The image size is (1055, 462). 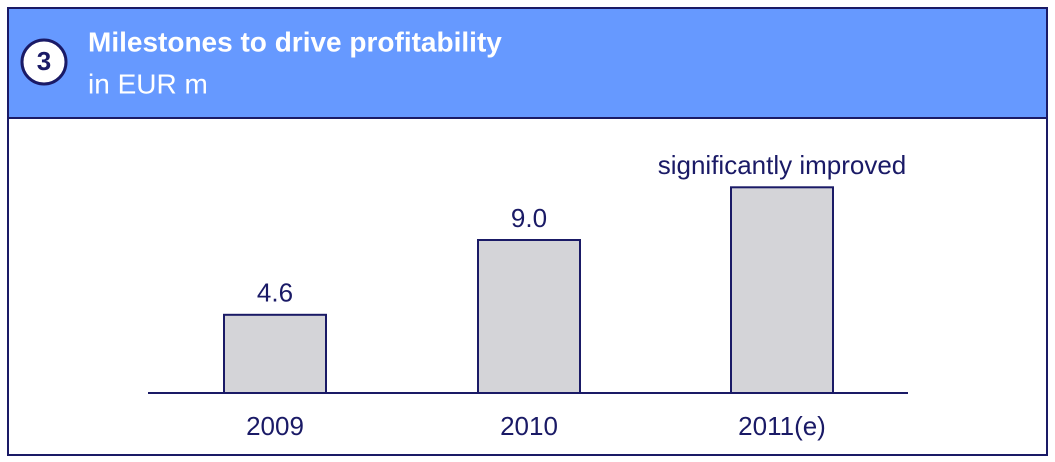 I want to click on x-tick-label: 2011(e), so click(x=782, y=426).